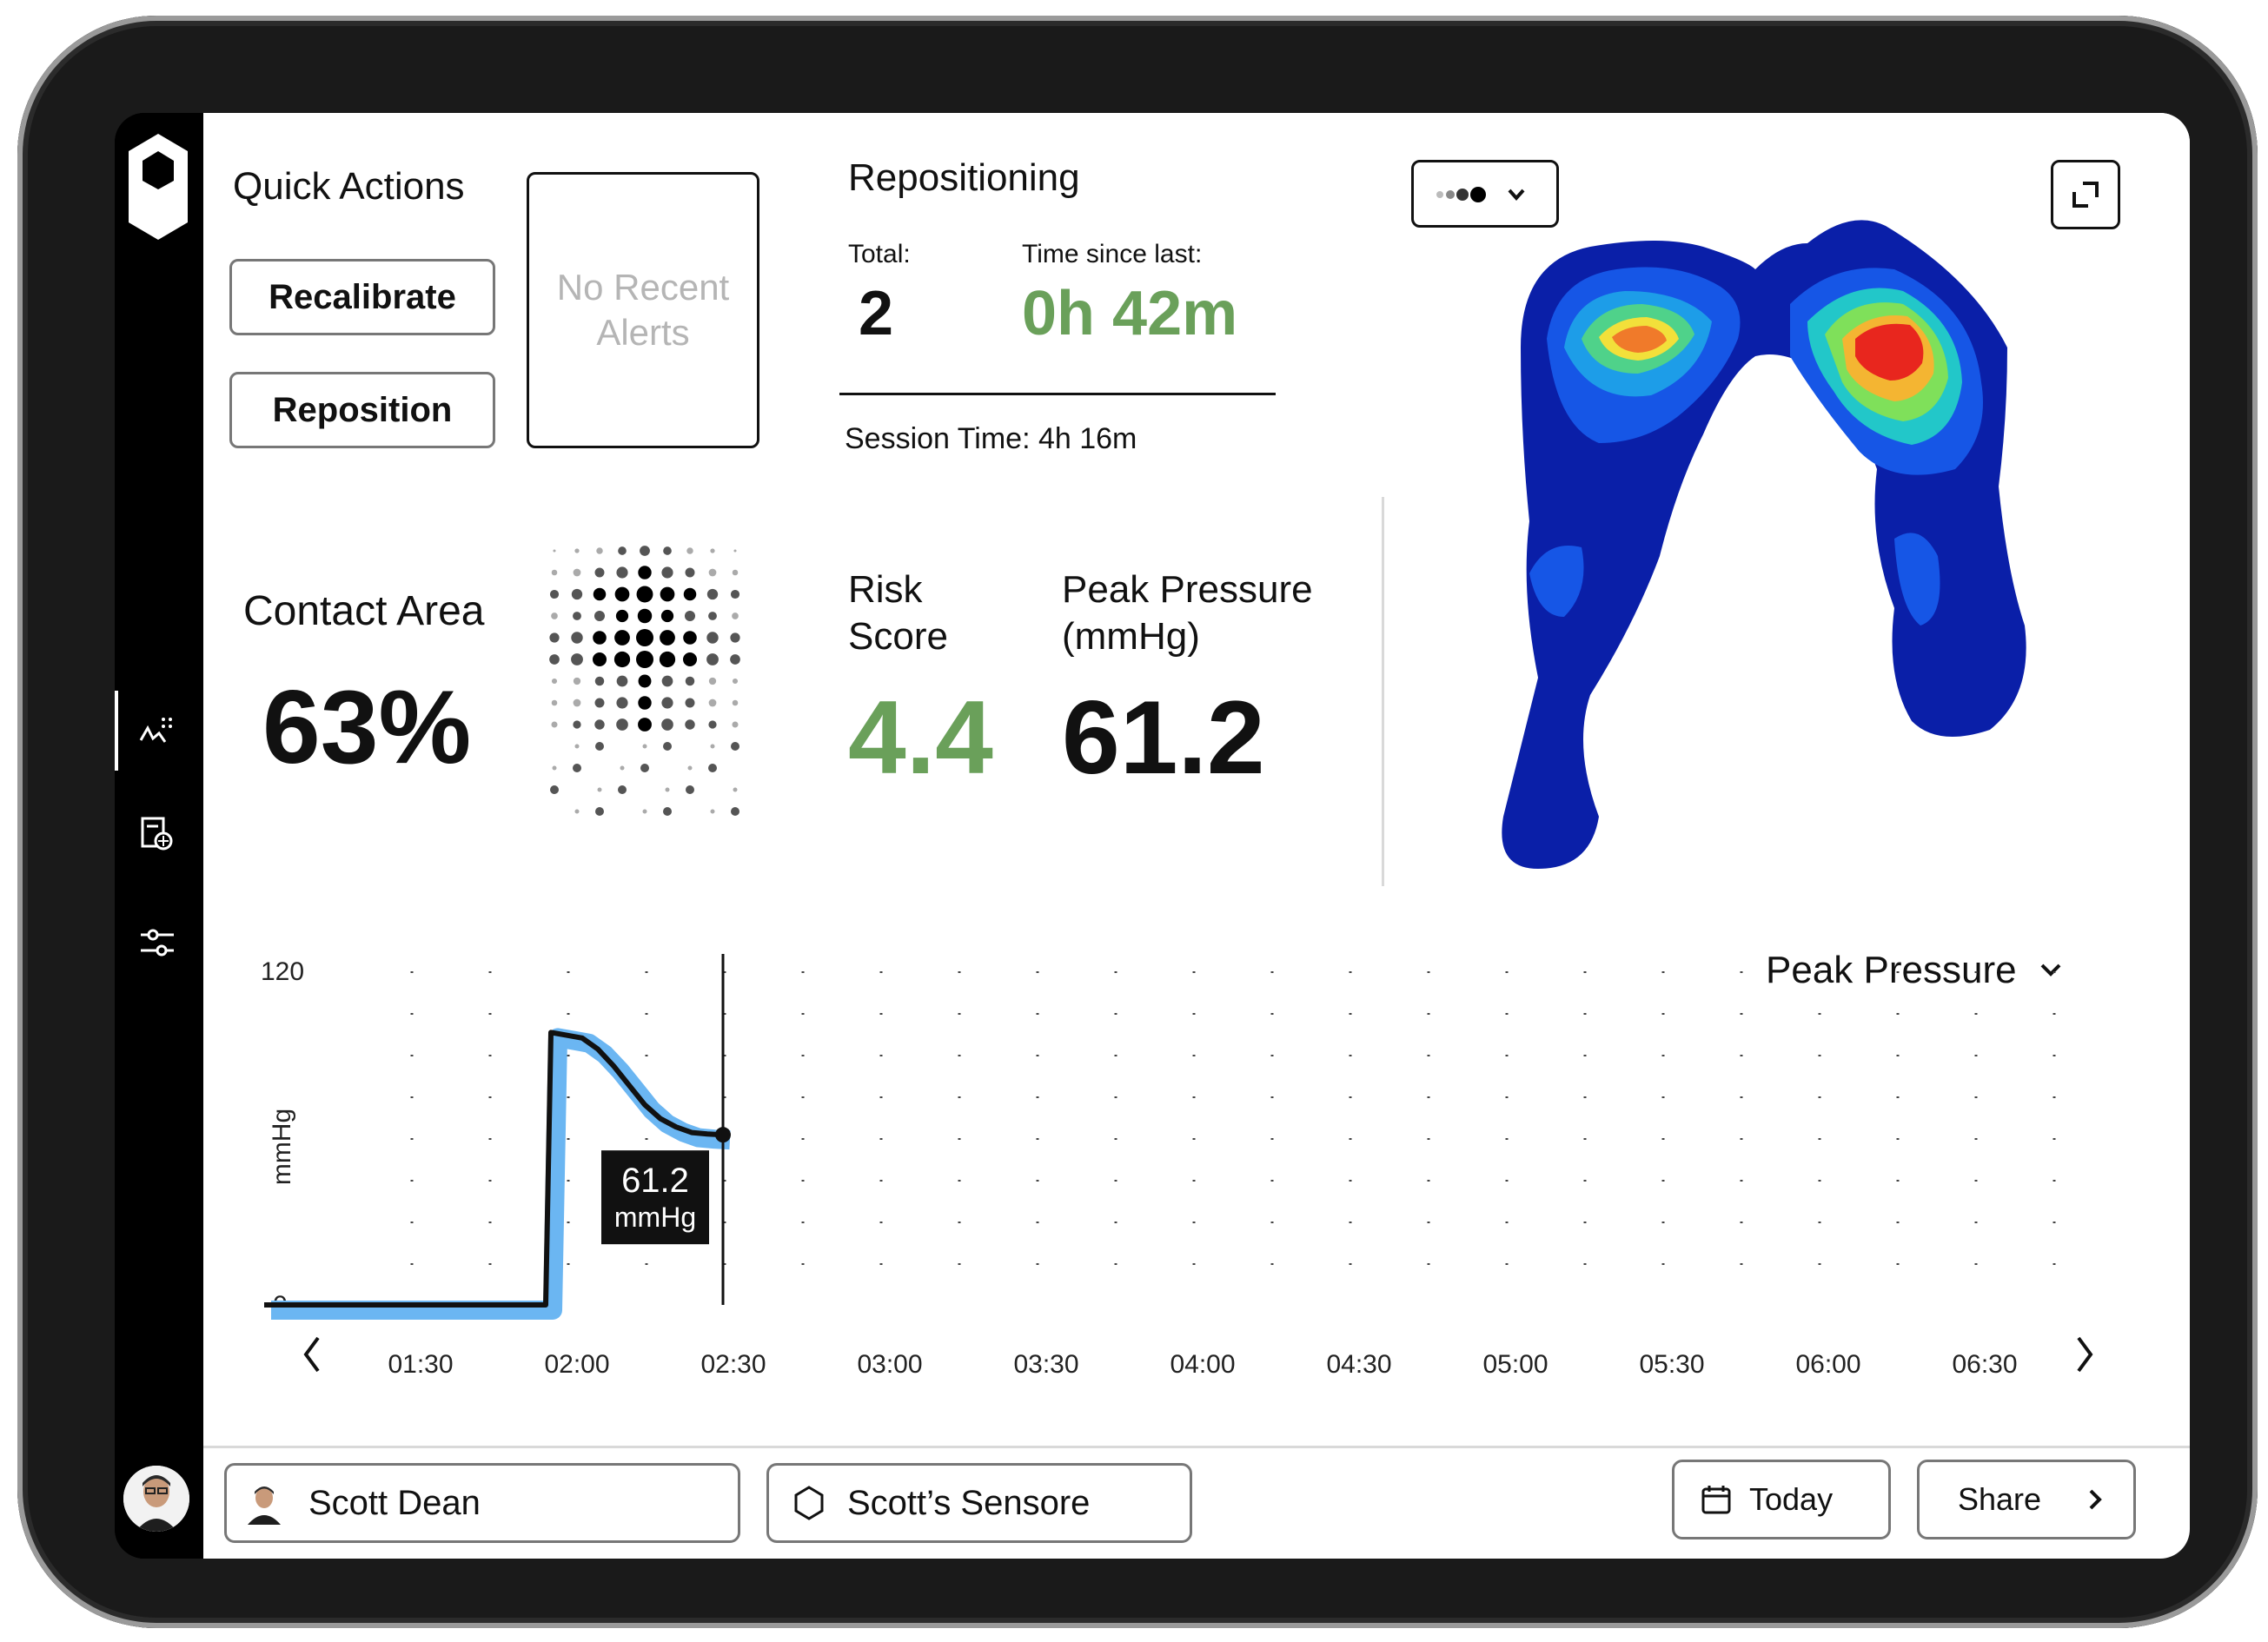  Describe the element at coordinates (1088, 693) in the screenshot. I see `risk-card: Risk Score 4.4 Peak Pressure (mmHg) 61.2` at that location.